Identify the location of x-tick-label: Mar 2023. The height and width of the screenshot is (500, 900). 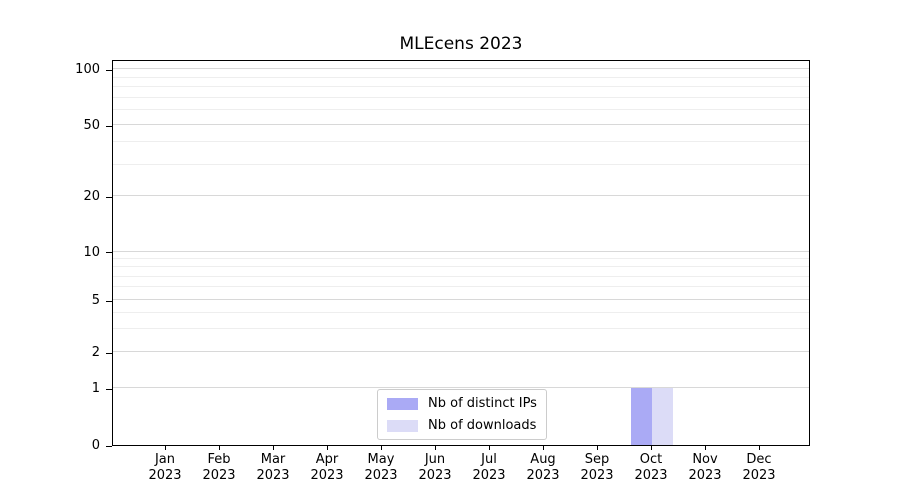
(273, 468).